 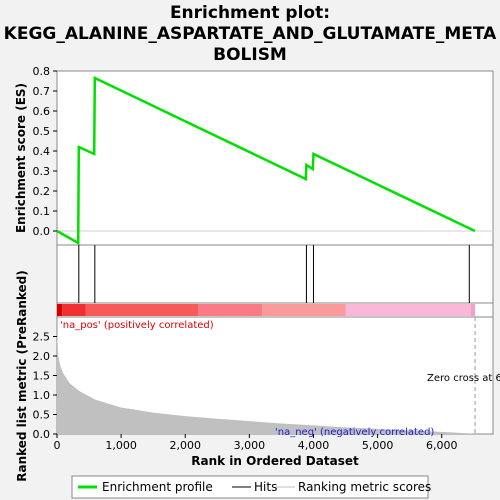 I want to click on x-tick-label: 0, so click(x=57, y=445).